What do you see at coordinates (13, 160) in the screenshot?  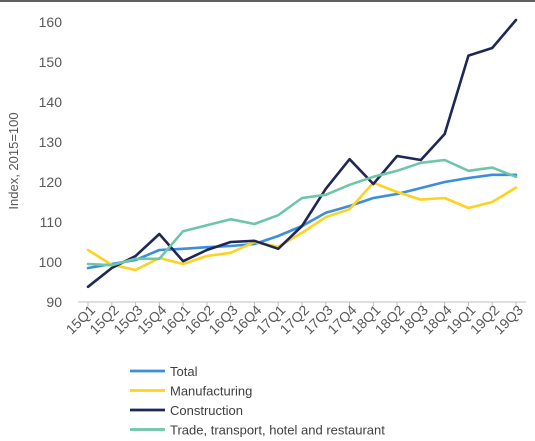 I see `y-axis-title: Index, 2015=100` at bounding box center [13, 160].